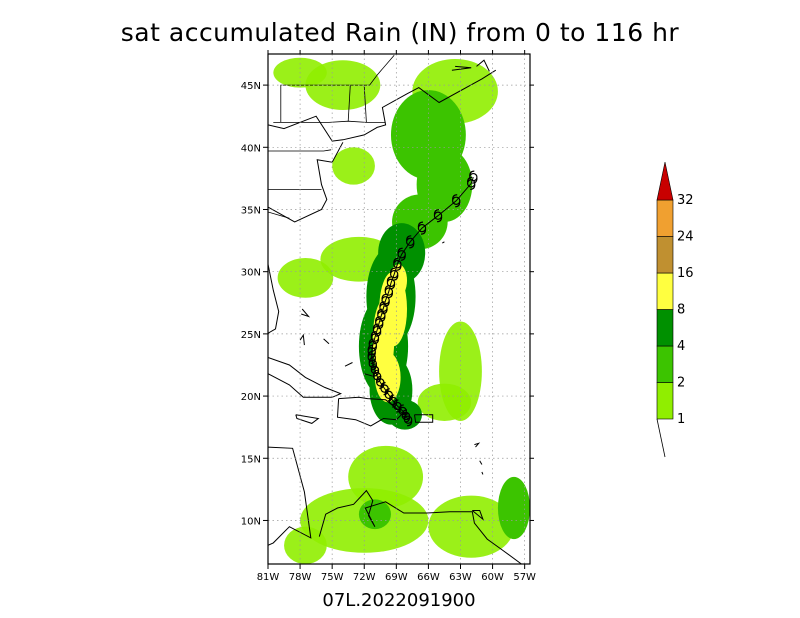 The image size is (800, 618). What do you see at coordinates (251, 148) in the screenshot?
I see `y-tick-label: 40N` at bounding box center [251, 148].